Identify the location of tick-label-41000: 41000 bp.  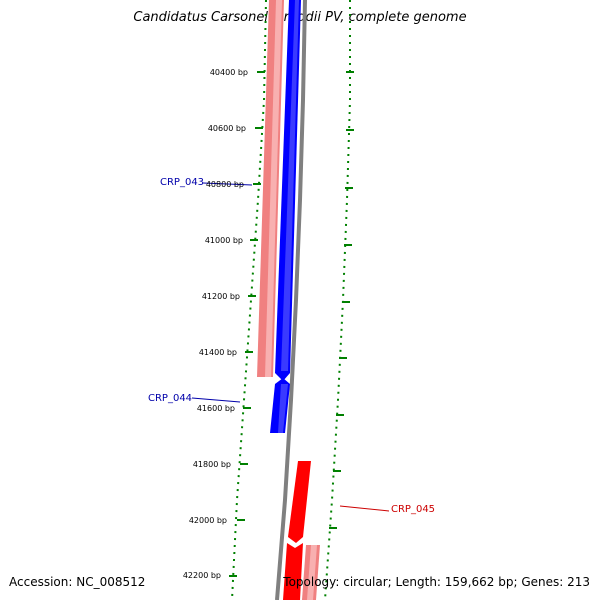
(224, 240).